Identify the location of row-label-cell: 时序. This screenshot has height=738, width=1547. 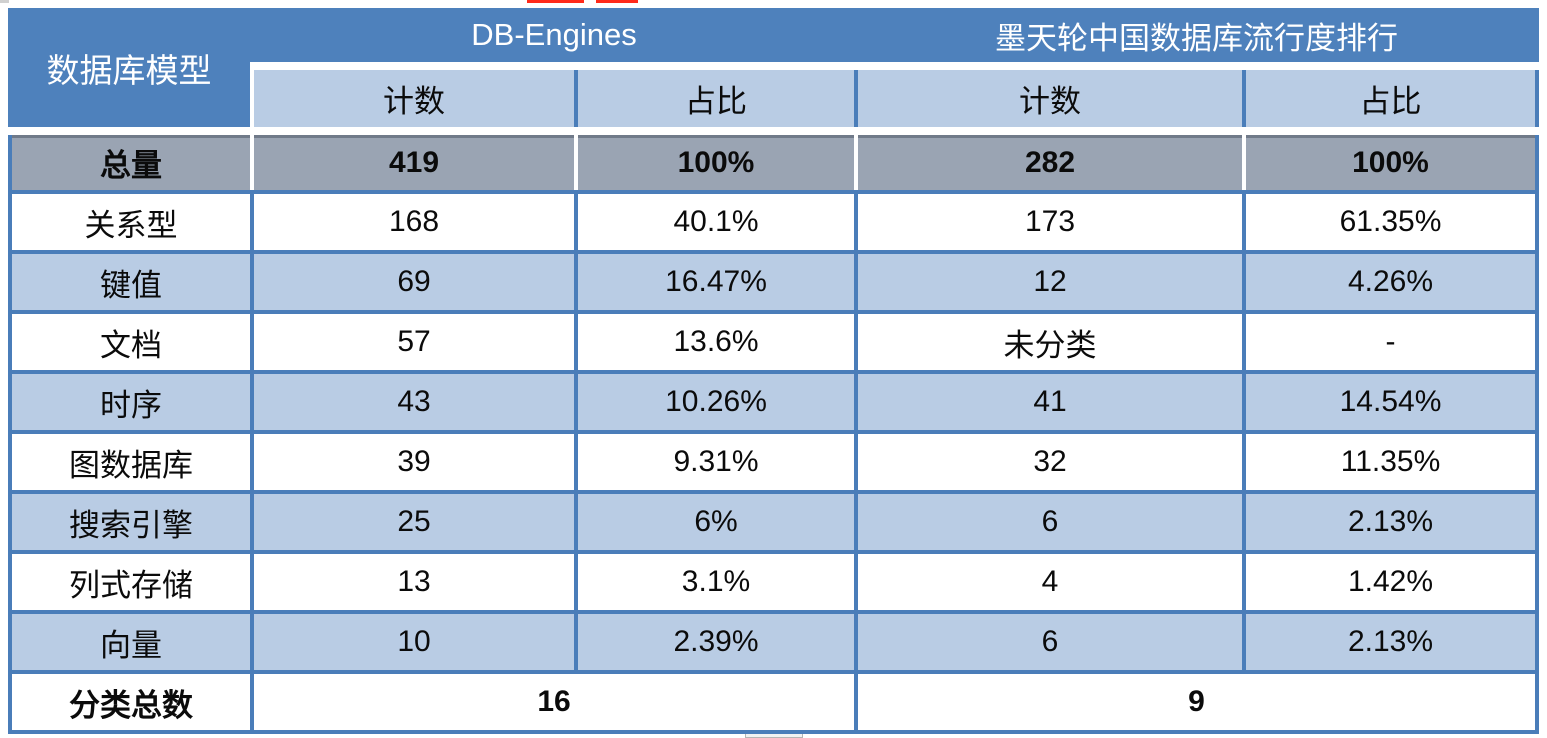
(131, 402).